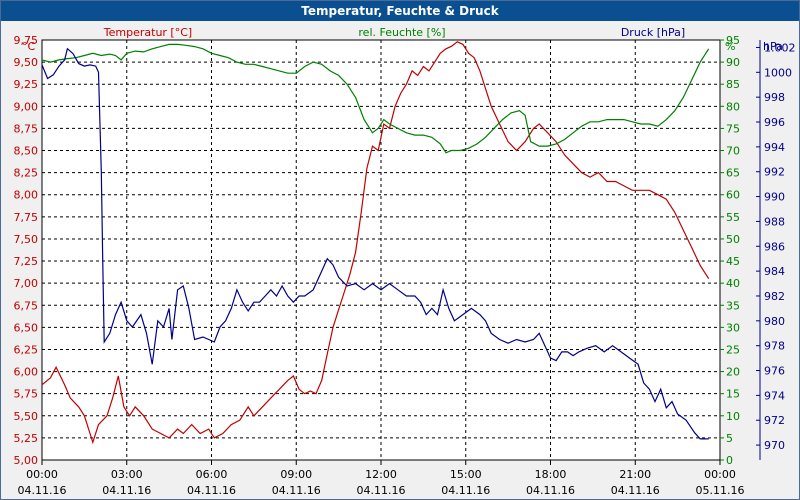 The width and height of the screenshot is (800, 500). I want to click on pressure-axis-label: Druck [hPa], so click(653, 32).